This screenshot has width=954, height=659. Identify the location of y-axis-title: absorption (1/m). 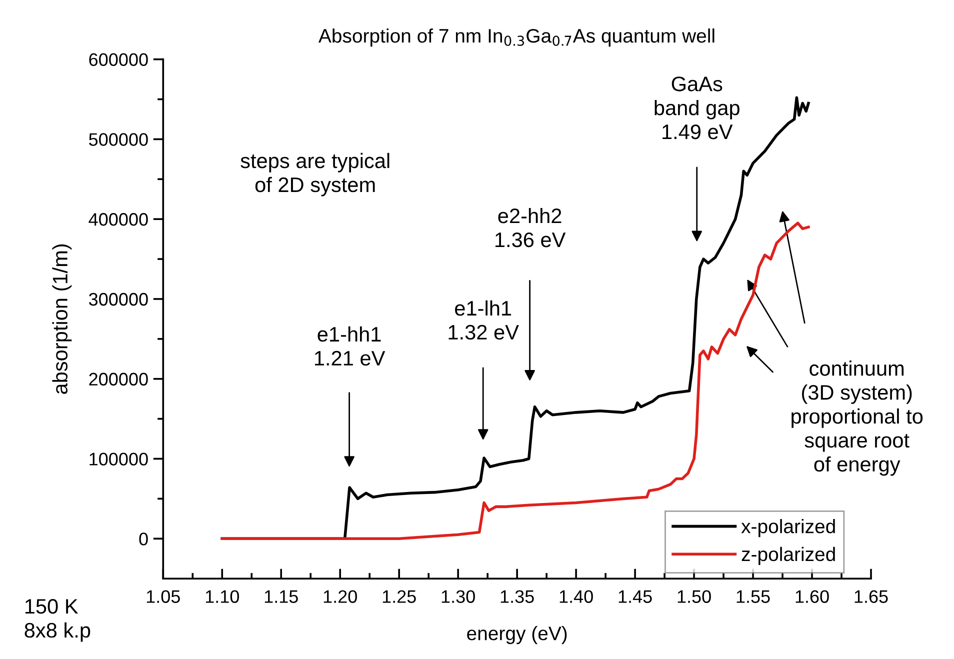
(62, 319).